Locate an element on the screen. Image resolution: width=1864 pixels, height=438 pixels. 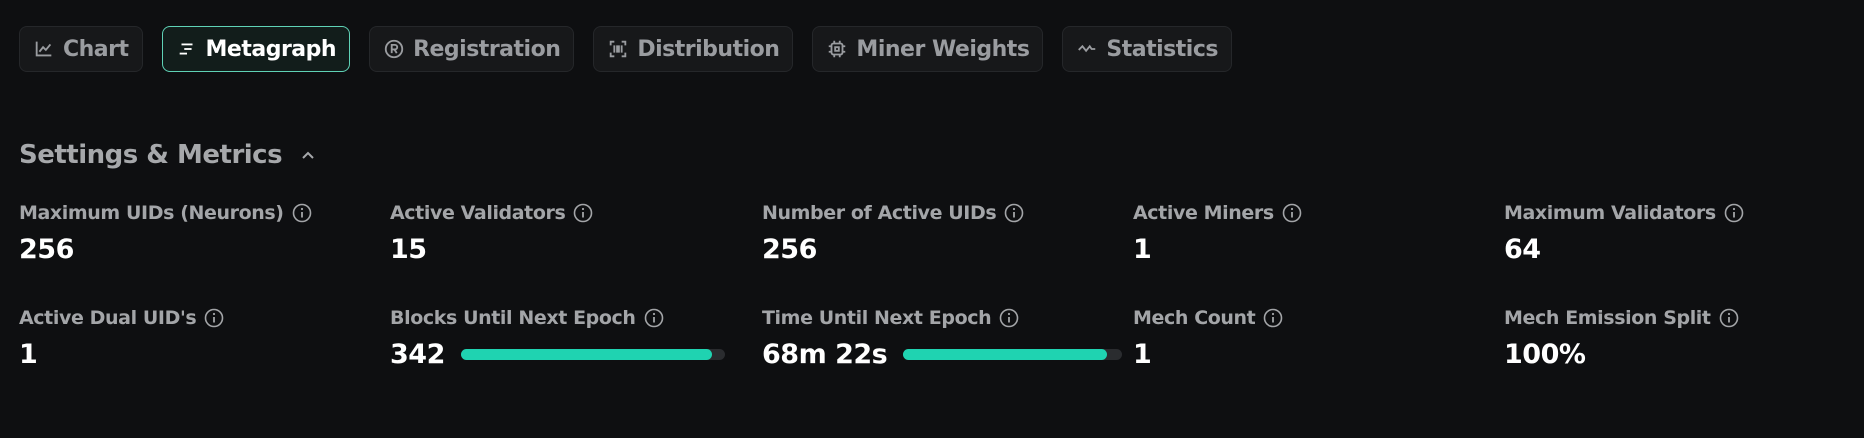
metric-label-text: Active Miners is located at coordinates (1203, 213).